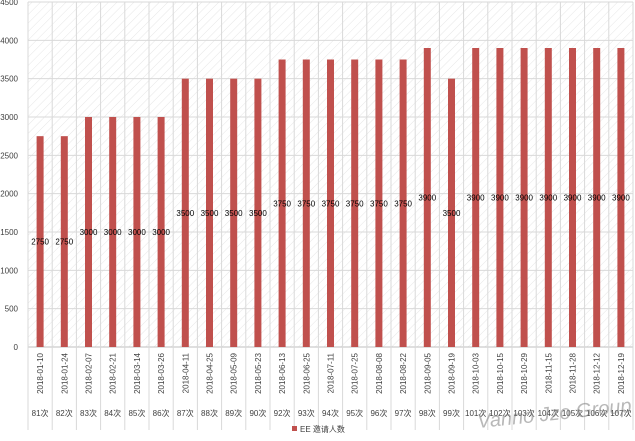  Describe the element at coordinates (185, 413) in the screenshot. I see `round-label: 87次` at that location.